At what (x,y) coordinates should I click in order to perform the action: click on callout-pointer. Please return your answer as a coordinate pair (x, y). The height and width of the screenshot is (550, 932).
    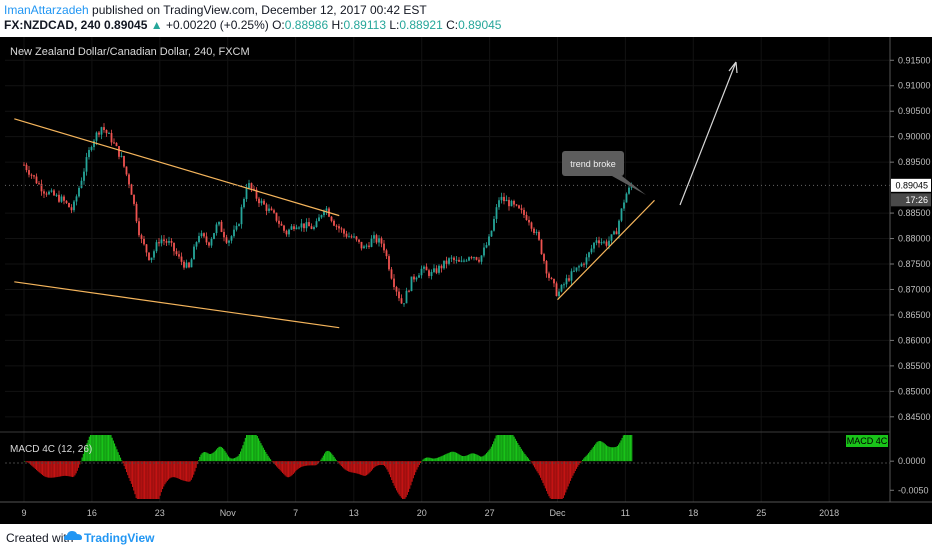
    Looking at the image, I should click on (629, 185).